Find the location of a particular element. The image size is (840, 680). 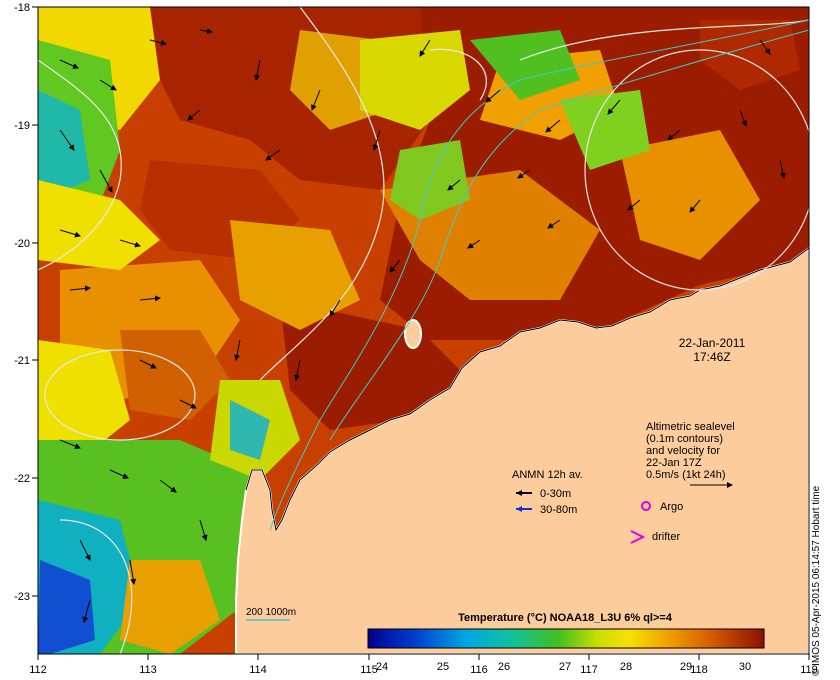

lat-tick-label: -23 is located at coordinates (22, 597).